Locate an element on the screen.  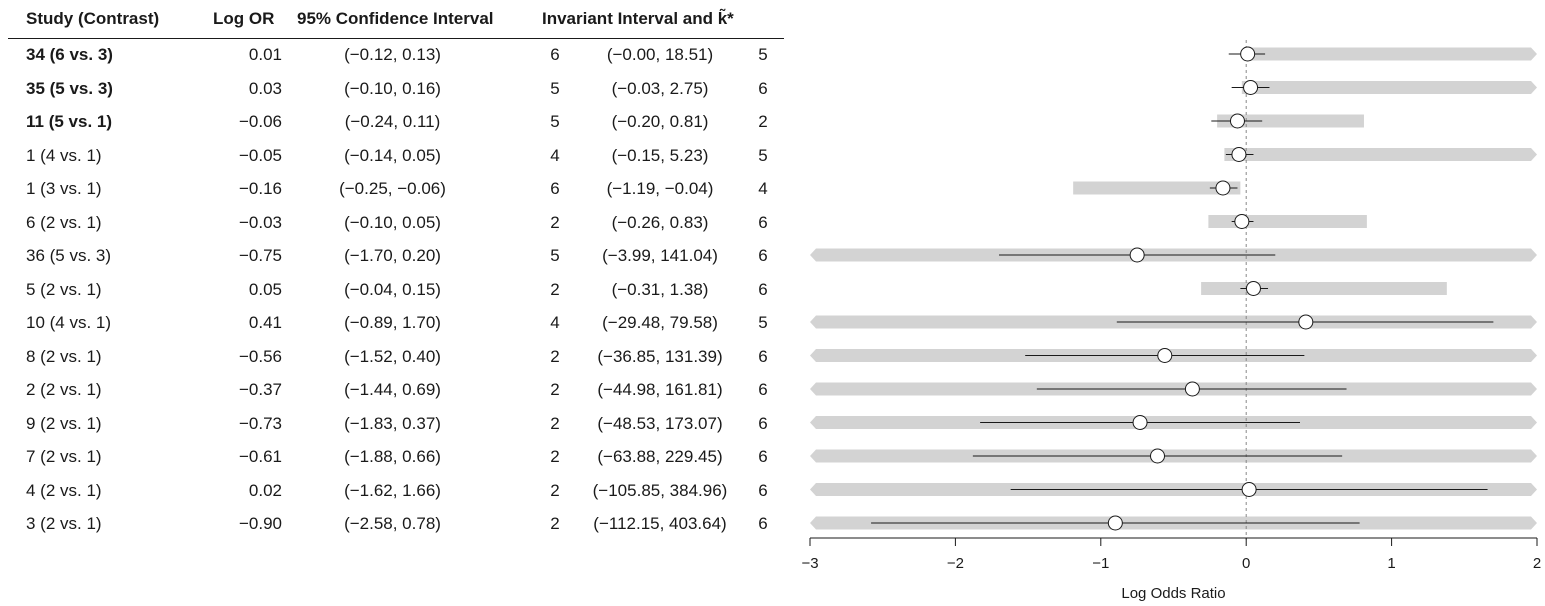
cell-confidence-interval: (−1.83, 0.37) is located at coordinates (392, 423).